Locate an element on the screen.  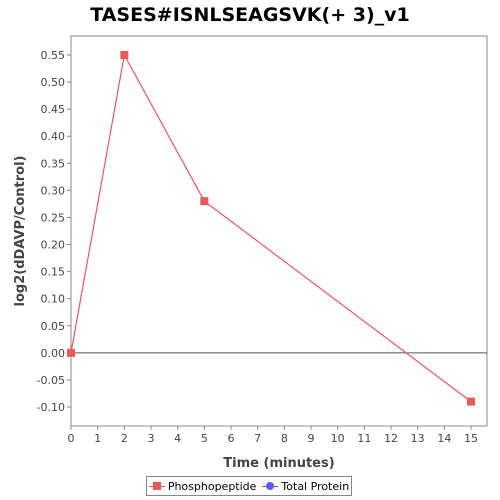
legend-label-total-protein: Total Protein is located at coordinates (315, 486).